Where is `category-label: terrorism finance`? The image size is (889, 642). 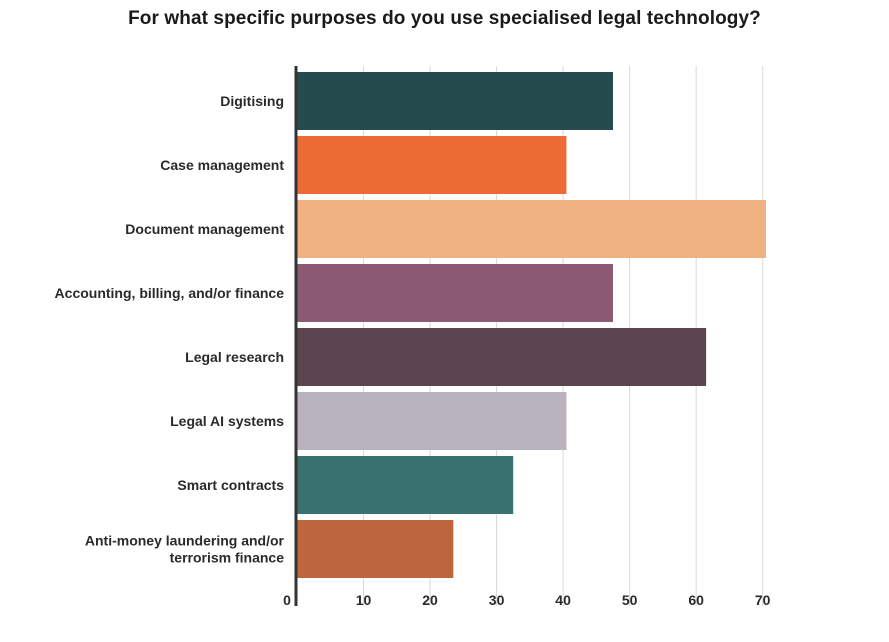 category-label: terrorism finance is located at coordinates (227, 558).